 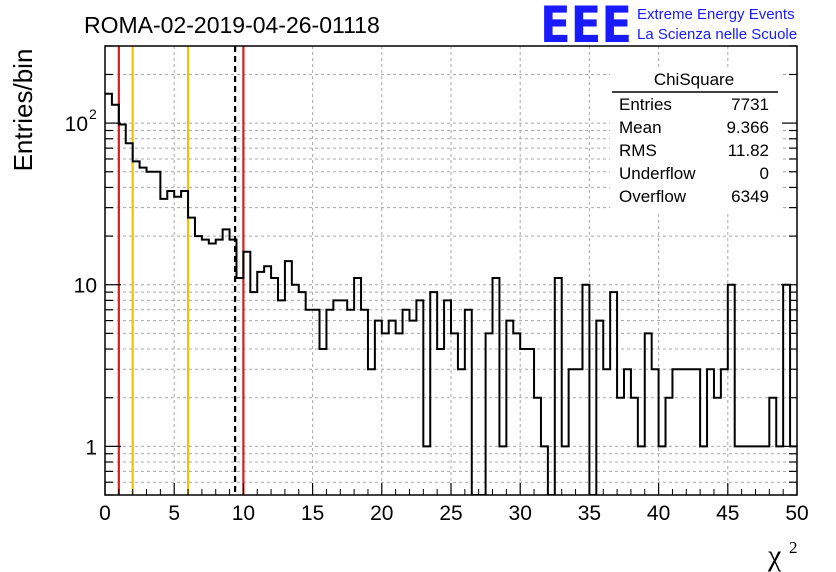 What do you see at coordinates (243, 513) in the screenshot?
I see `x-tick-label: 10` at bounding box center [243, 513].